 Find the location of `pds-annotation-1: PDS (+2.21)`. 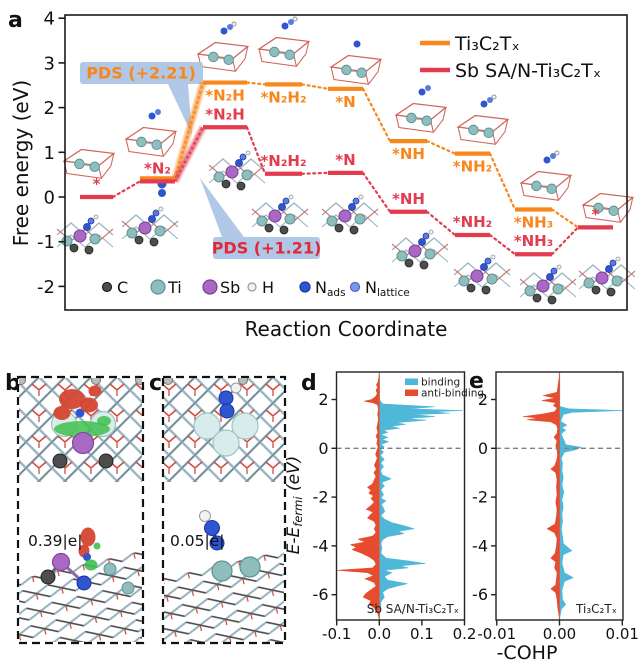

pds-annotation-1: PDS (+2.21) is located at coordinates (141, 73).